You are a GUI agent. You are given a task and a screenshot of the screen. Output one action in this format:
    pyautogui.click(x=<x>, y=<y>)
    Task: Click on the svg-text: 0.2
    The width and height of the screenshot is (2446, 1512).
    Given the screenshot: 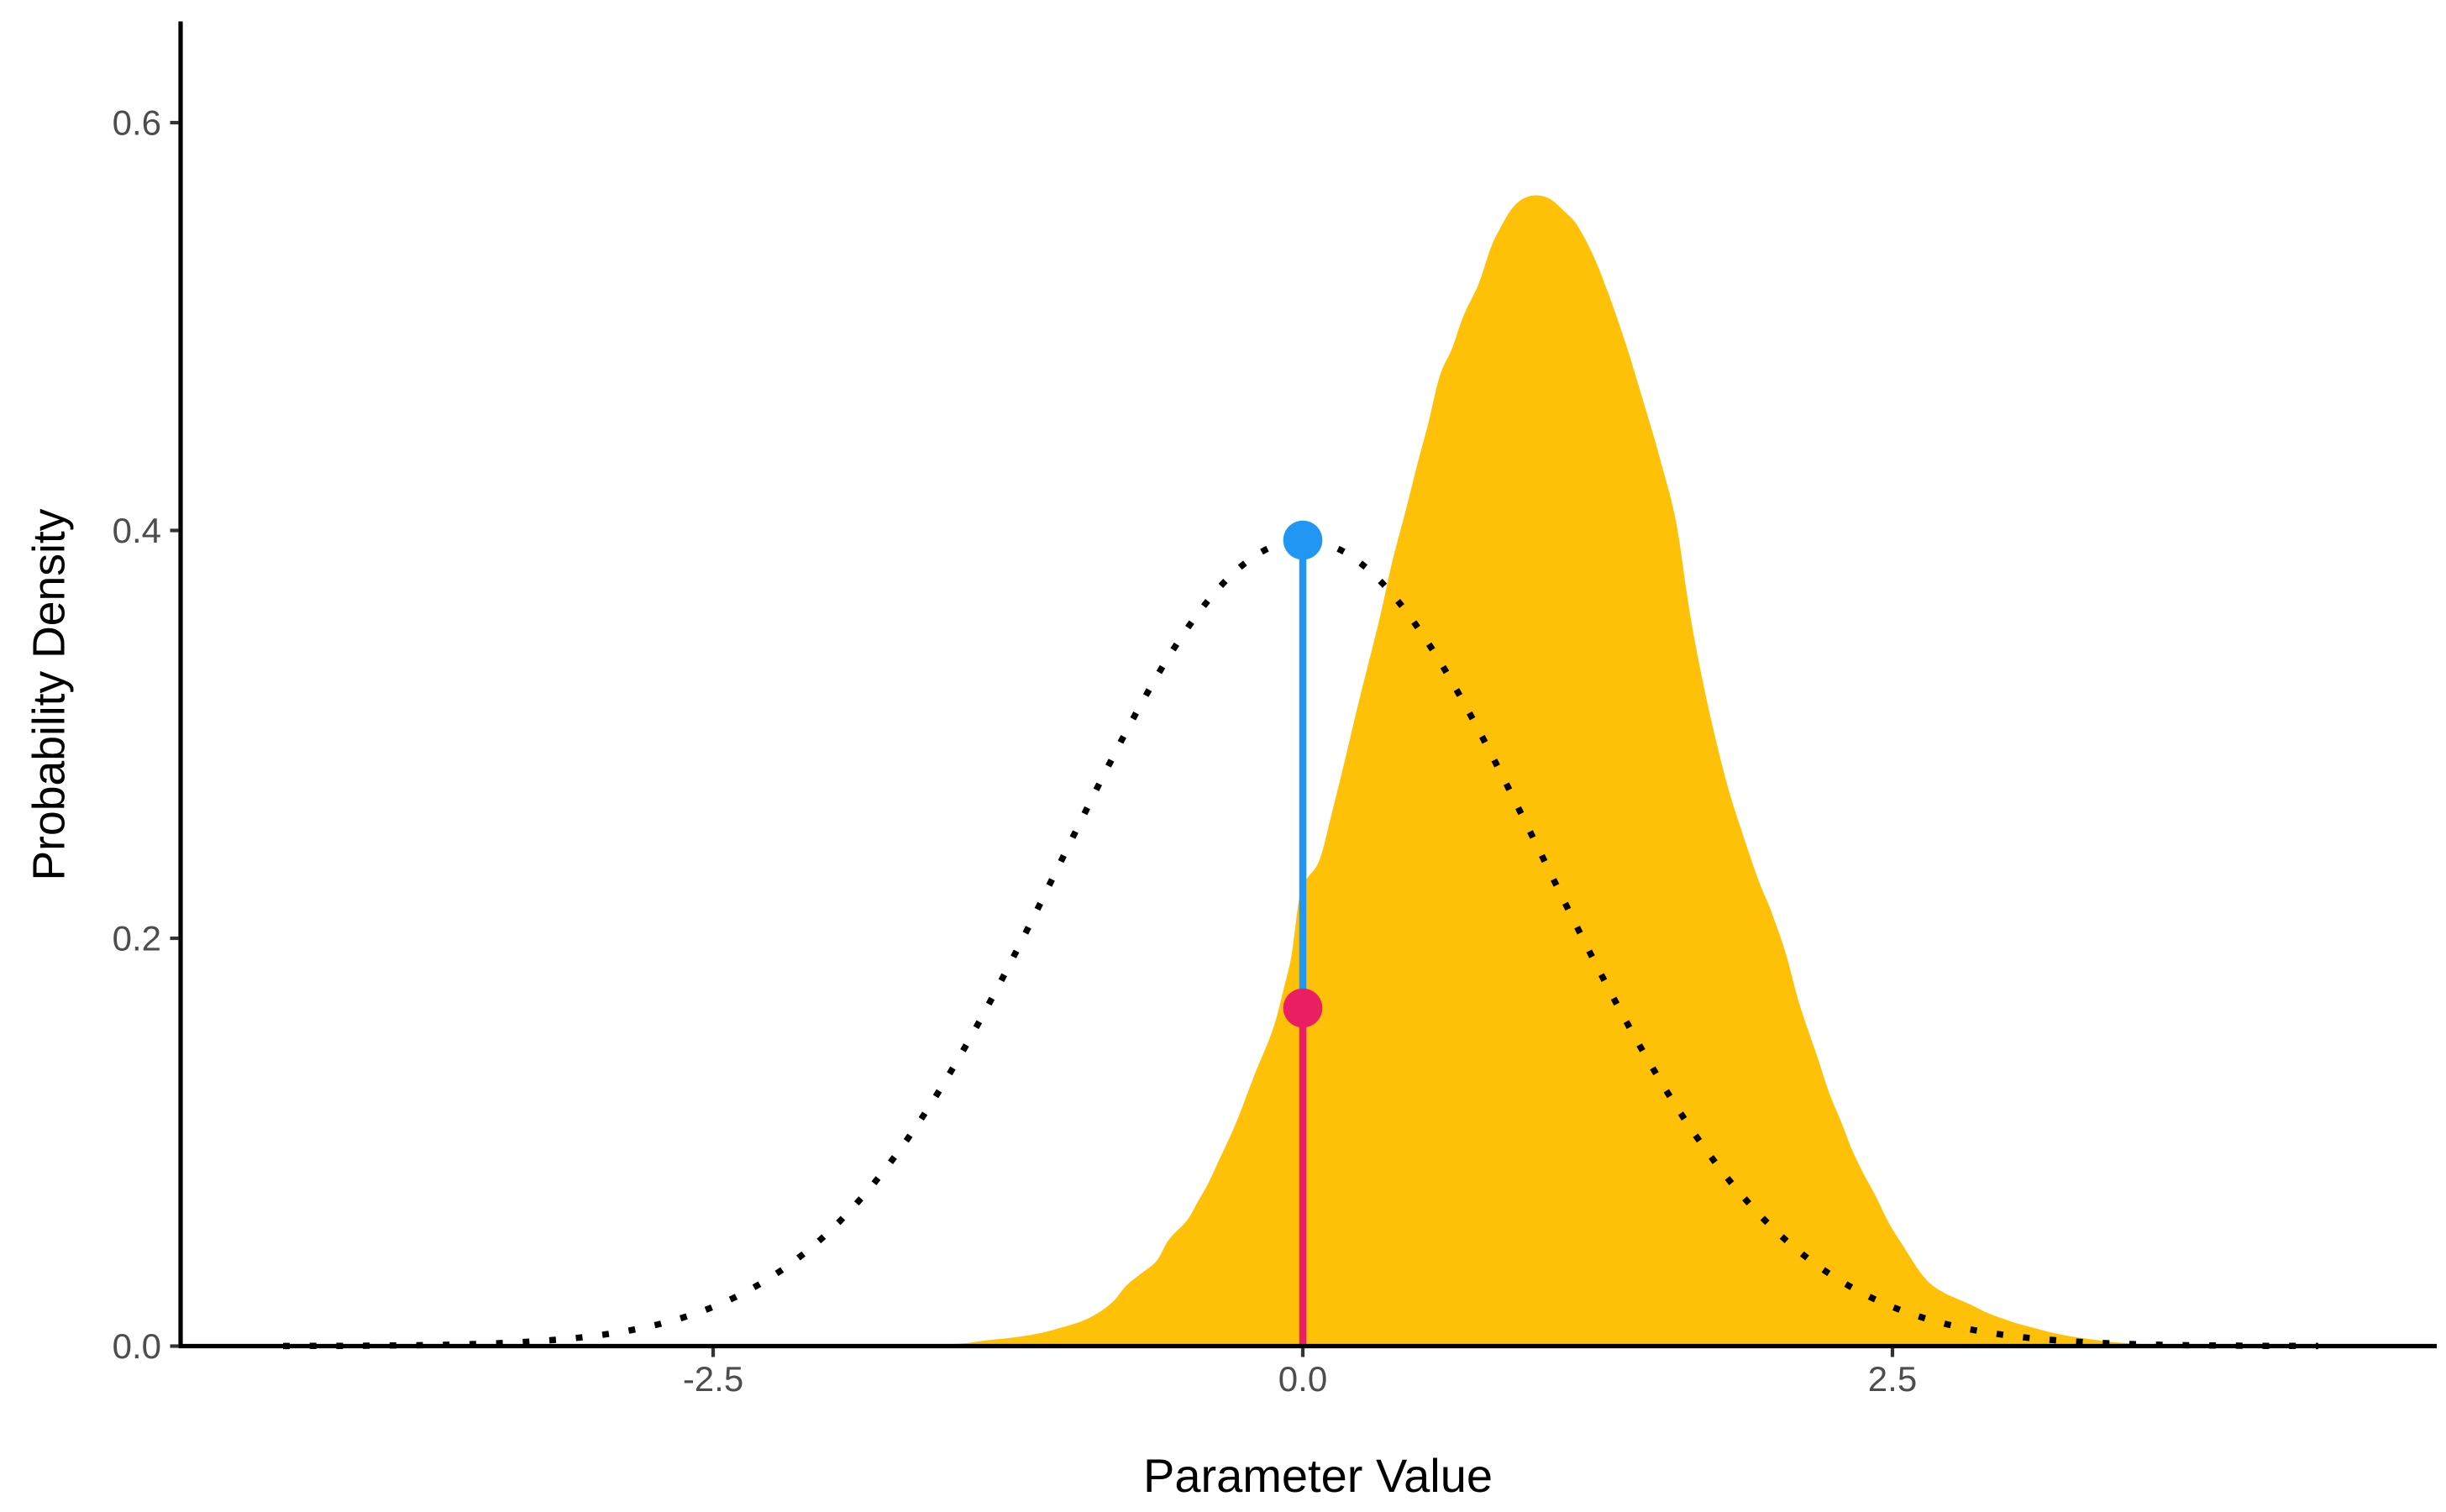 What is the action you would take?
    pyautogui.click(x=137, y=938)
    